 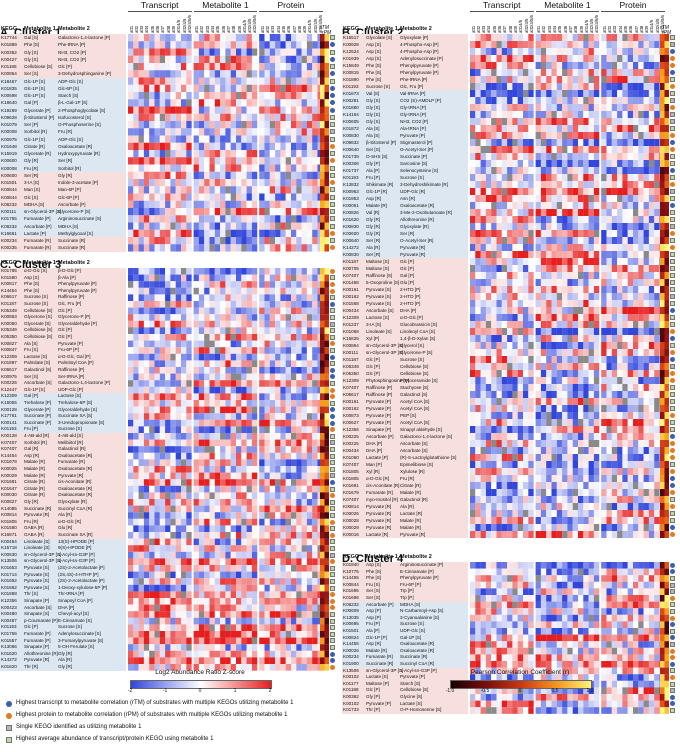 I want to click on metabolite-2: Selenocysteine [S], so click(x=419, y=170).